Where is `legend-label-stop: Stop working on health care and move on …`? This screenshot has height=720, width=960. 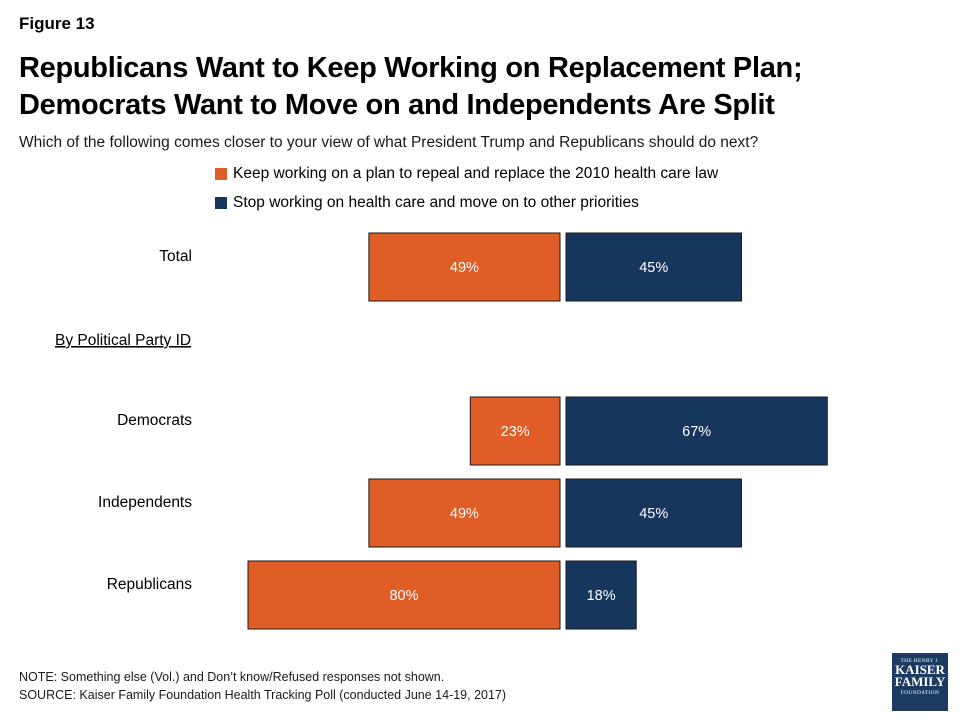
legend-label-stop: Stop working on health care and move on … is located at coordinates (436, 202).